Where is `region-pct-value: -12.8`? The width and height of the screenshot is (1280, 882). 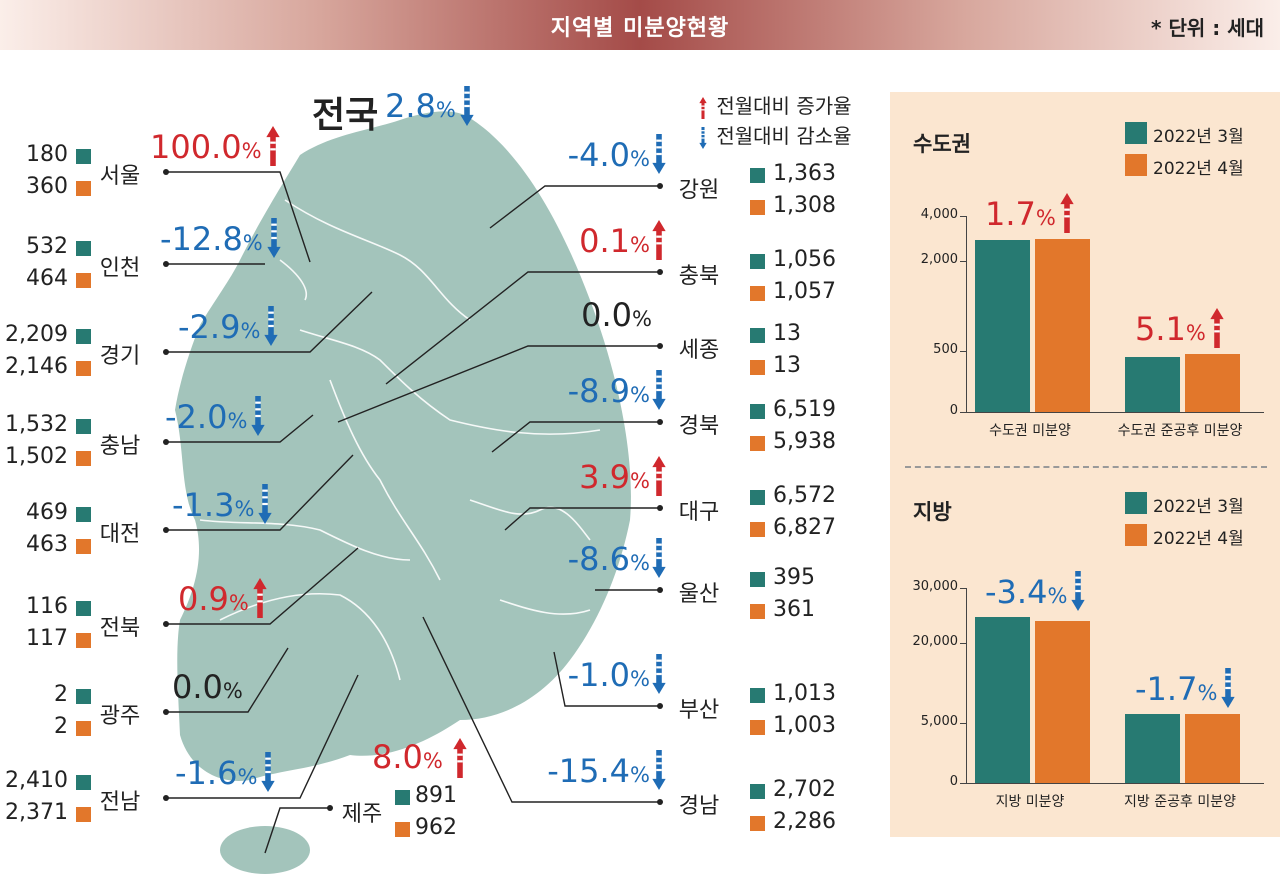
region-pct-value: -12.8 is located at coordinates (201, 239).